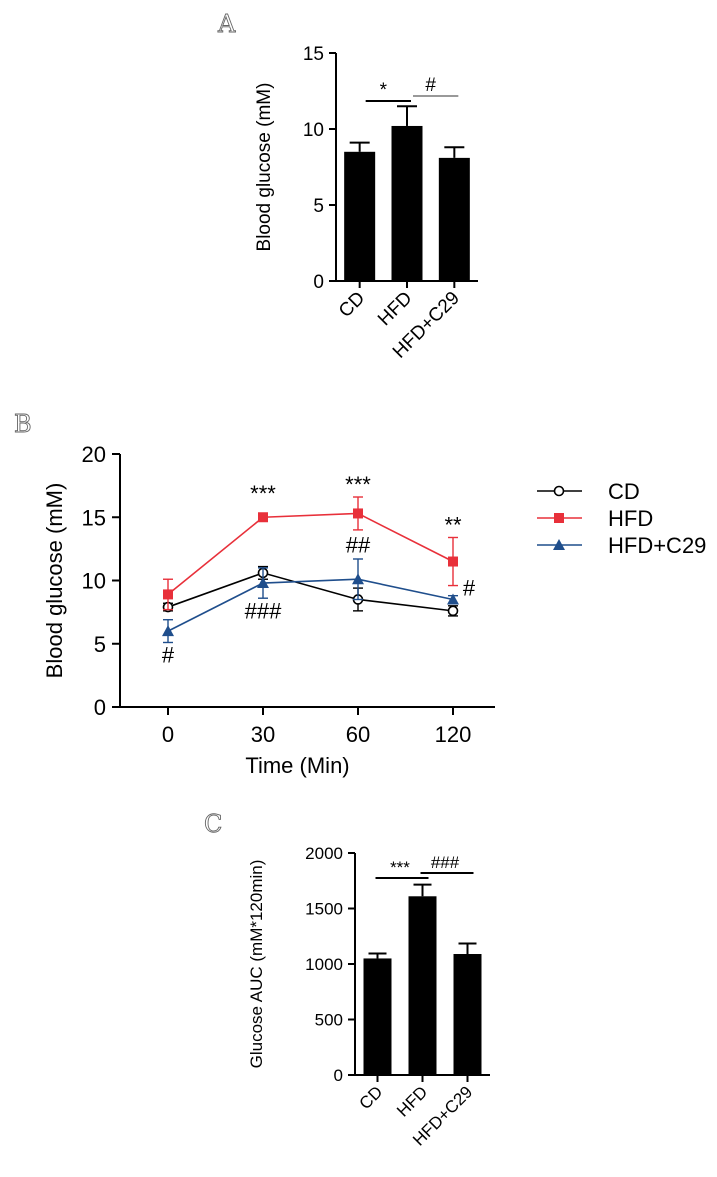 The height and width of the screenshot is (1177, 717). What do you see at coordinates (559, 491) in the screenshot?
I see `legend-marker-cd` at bounding box center [559, 491].